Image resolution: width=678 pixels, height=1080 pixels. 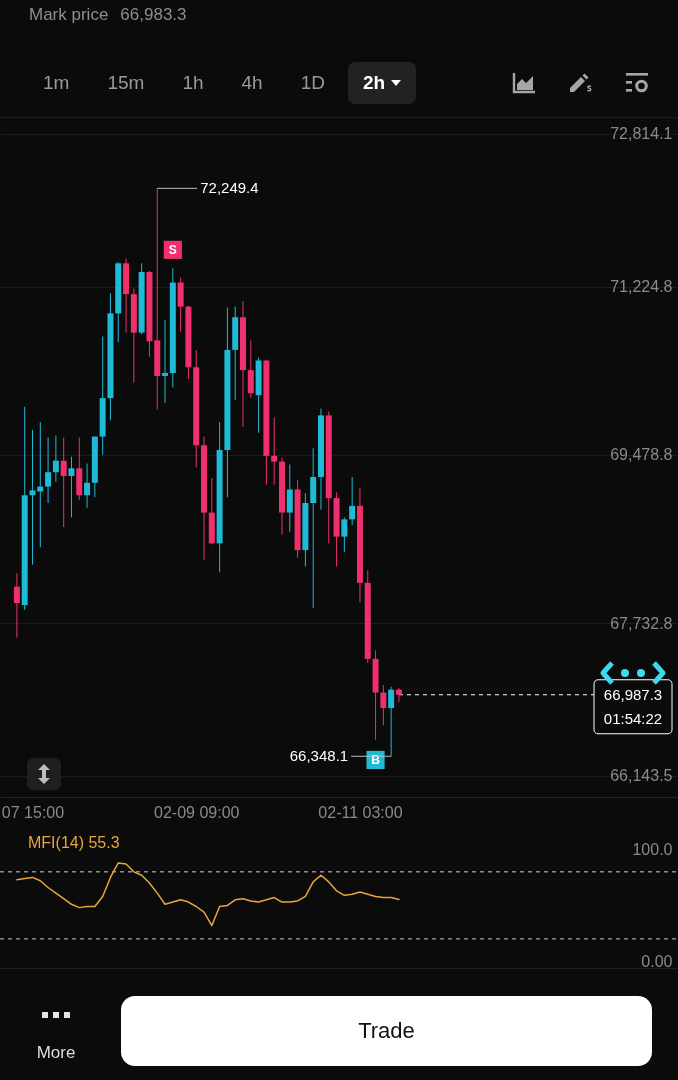 I want to click on text: 15m, so click(x=126, y=83).